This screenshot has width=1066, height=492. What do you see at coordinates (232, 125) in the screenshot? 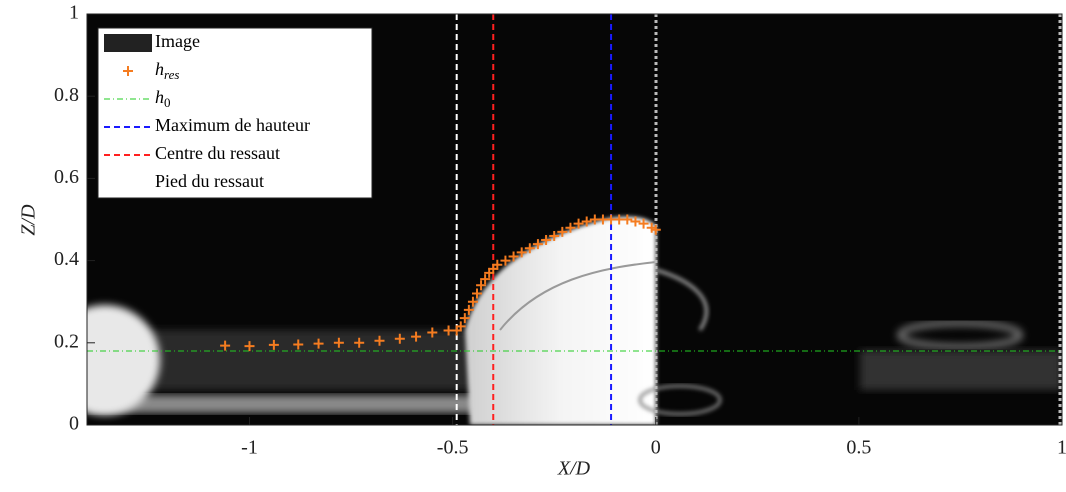
I see `legend-label: Maximum de hauteur` at bounding box center [232, 125].